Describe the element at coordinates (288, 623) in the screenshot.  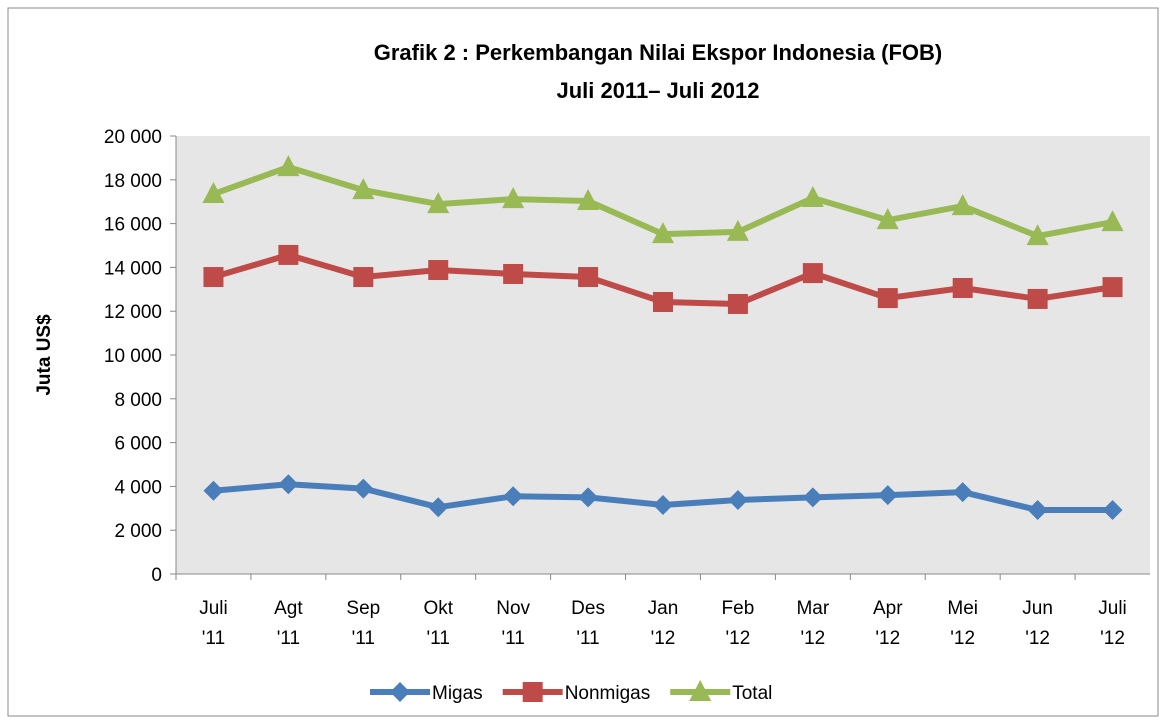
I see `x-tick-label: Agt '11` at that location.